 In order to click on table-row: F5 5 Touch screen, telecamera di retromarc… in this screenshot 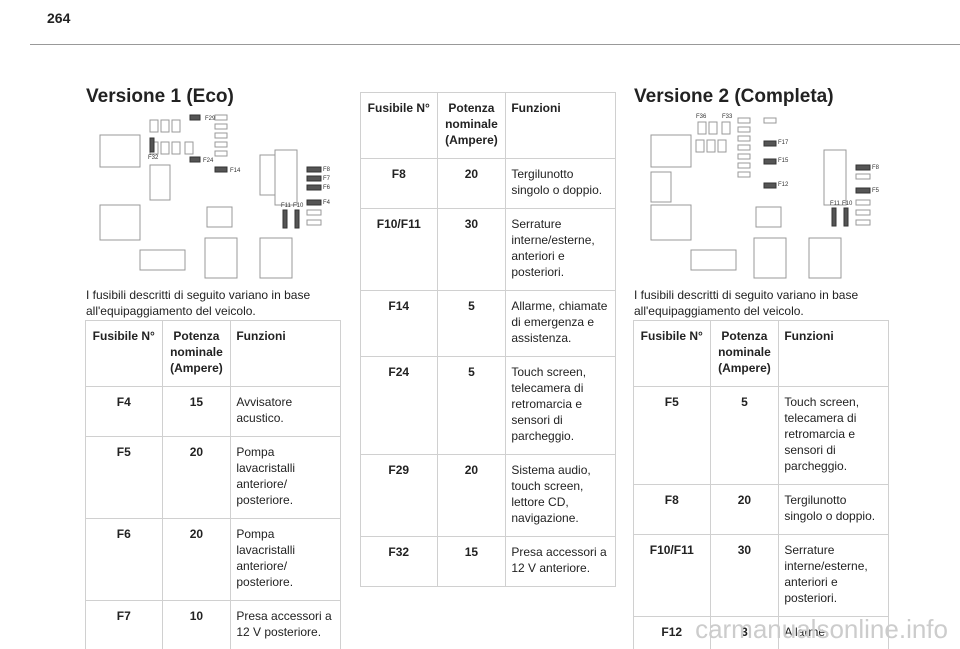, I will do `click(761, 435)`.